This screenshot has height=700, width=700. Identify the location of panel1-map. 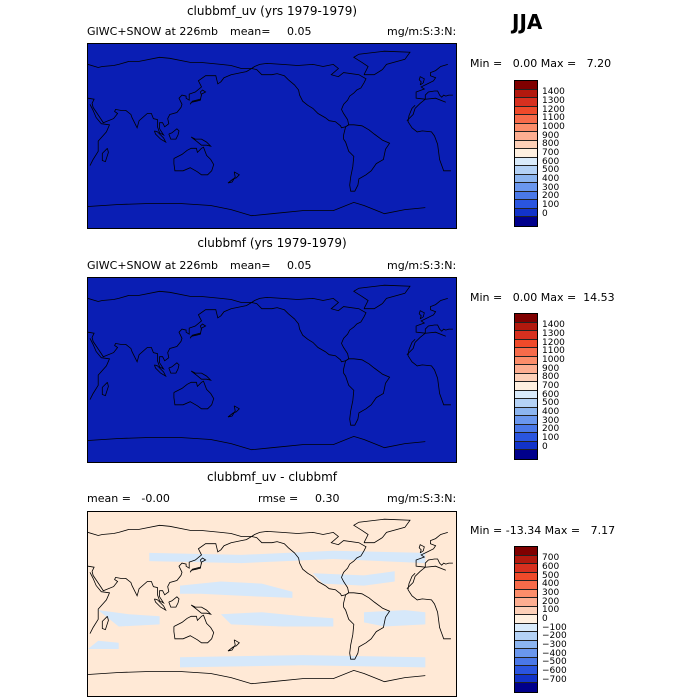
(272, 136).